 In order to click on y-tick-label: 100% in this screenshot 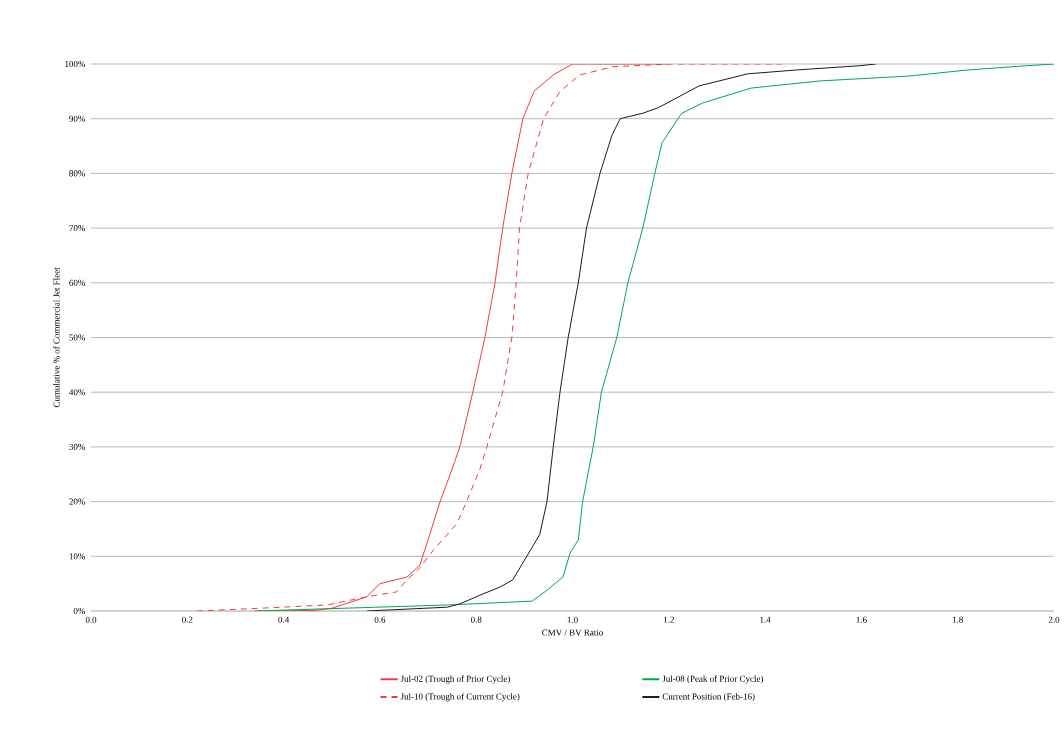, I will do `click(75, 64)`.